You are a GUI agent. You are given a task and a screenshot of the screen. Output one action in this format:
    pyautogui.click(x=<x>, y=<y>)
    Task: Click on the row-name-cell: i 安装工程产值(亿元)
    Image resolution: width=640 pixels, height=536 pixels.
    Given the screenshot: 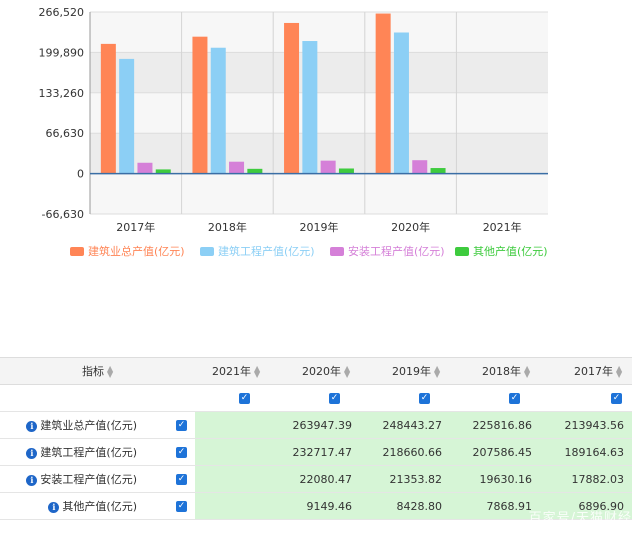 What is the action you would take?
    pyautogui.click(x=72, y=479)
    